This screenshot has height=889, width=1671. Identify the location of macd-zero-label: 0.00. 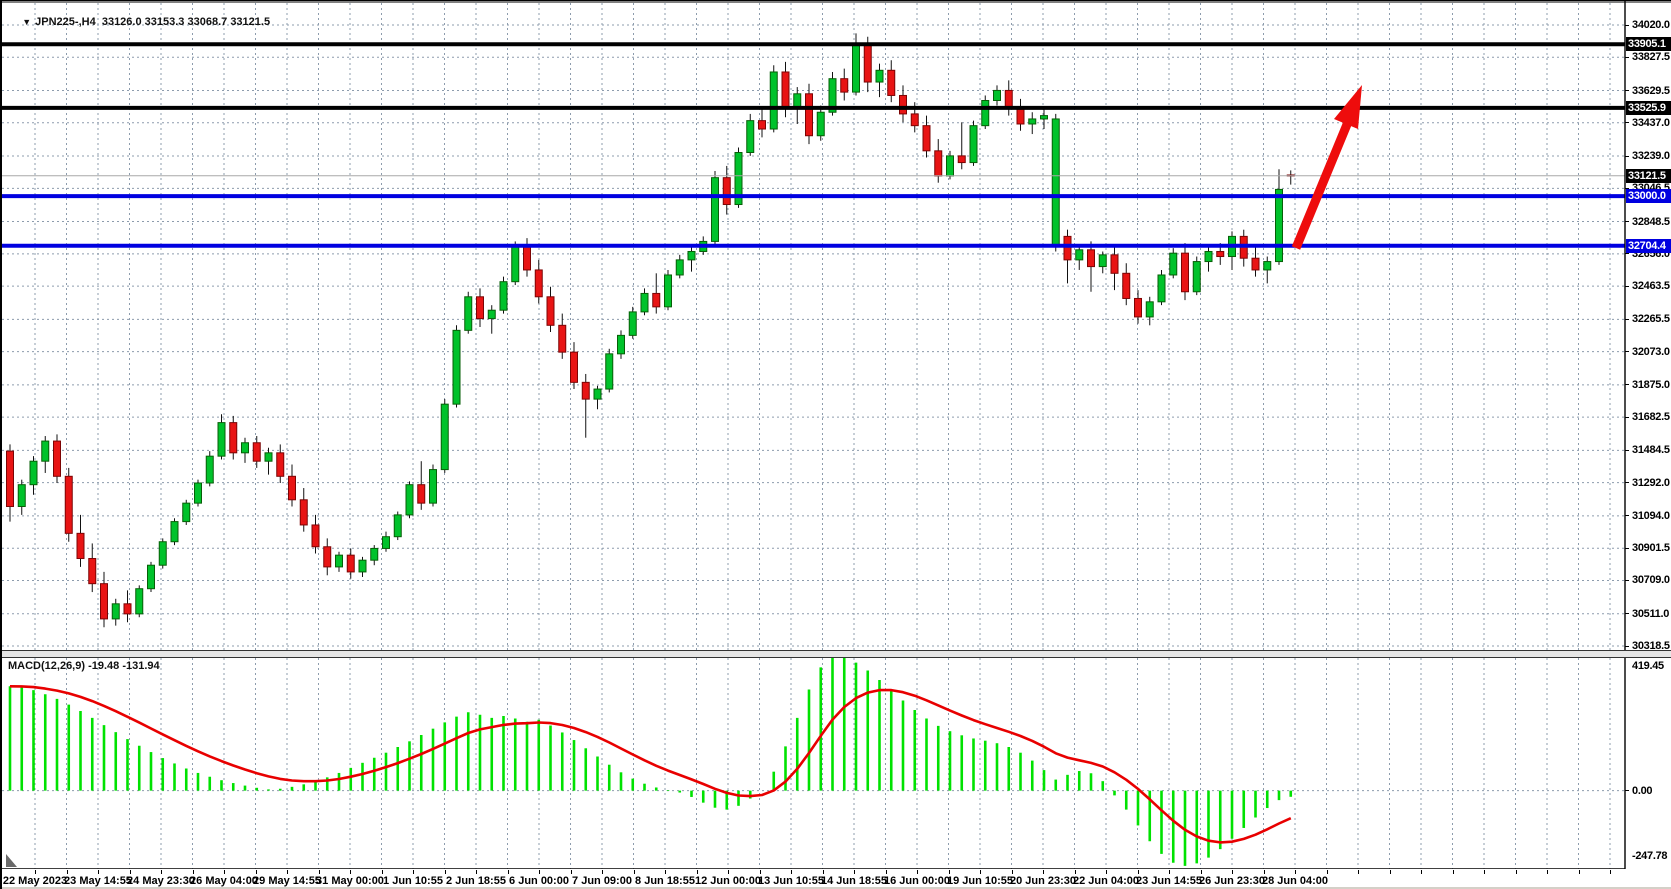
(1642, 790).